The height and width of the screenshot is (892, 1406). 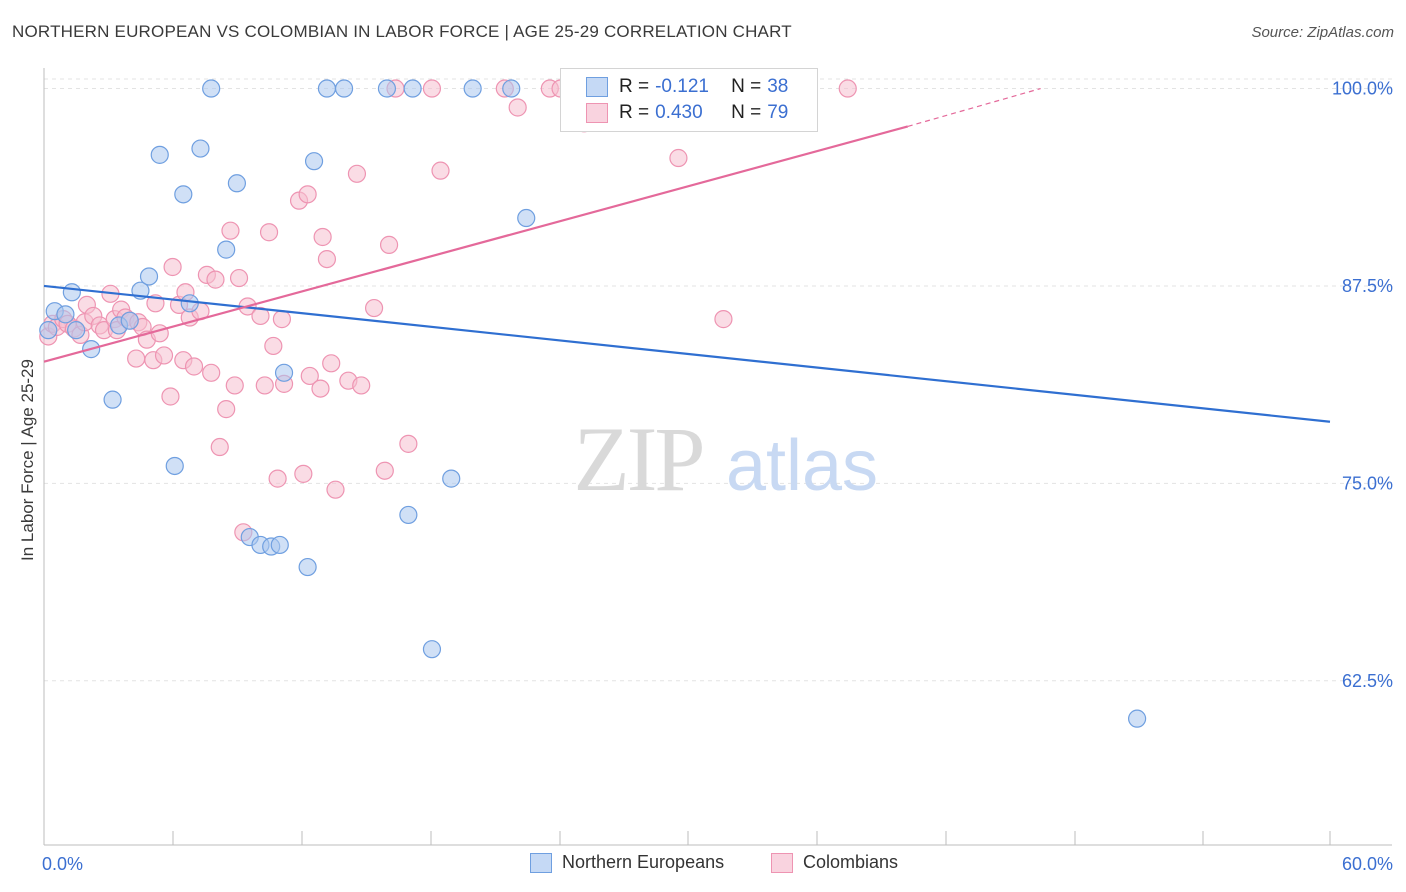 I want to click on series-legend-colombians: Colombians, so click(x=834, y=862).